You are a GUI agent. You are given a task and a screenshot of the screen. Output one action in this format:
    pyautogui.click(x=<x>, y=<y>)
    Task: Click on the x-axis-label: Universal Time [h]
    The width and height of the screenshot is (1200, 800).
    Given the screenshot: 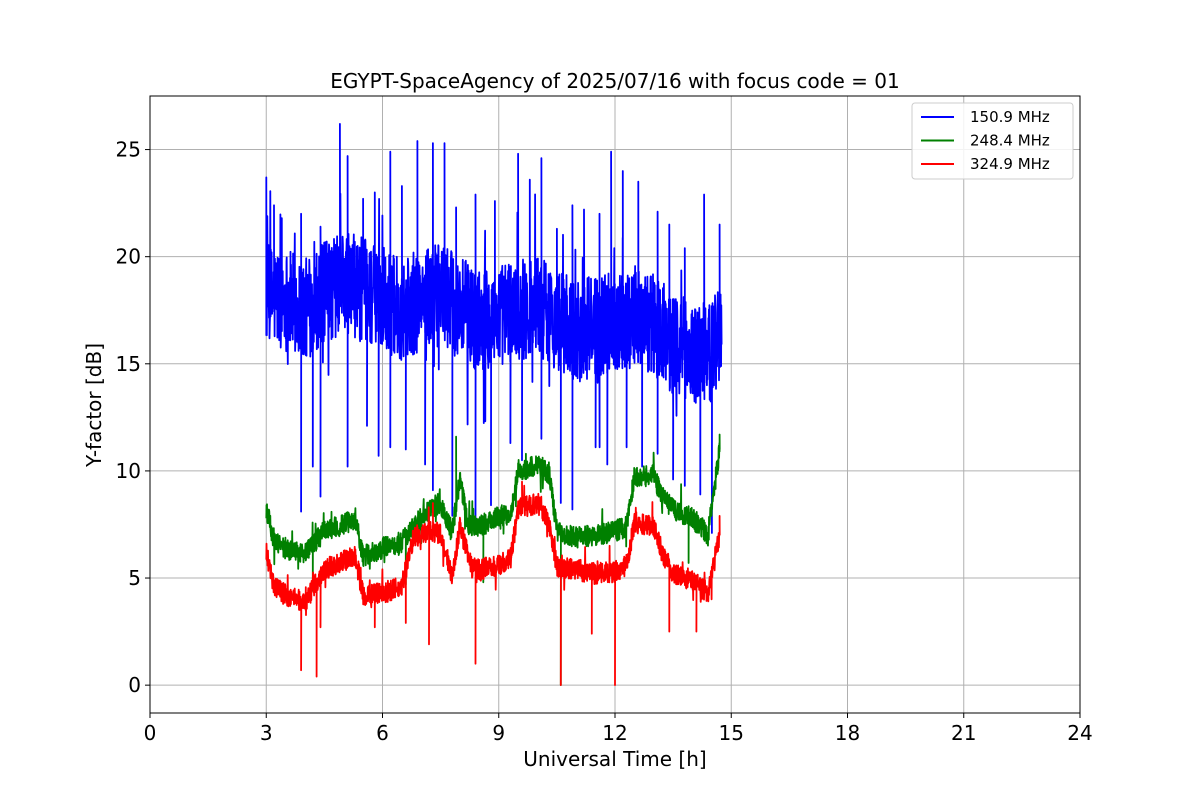 What is the action you would take?
    pyautogui.click(x=614, y=759)
    